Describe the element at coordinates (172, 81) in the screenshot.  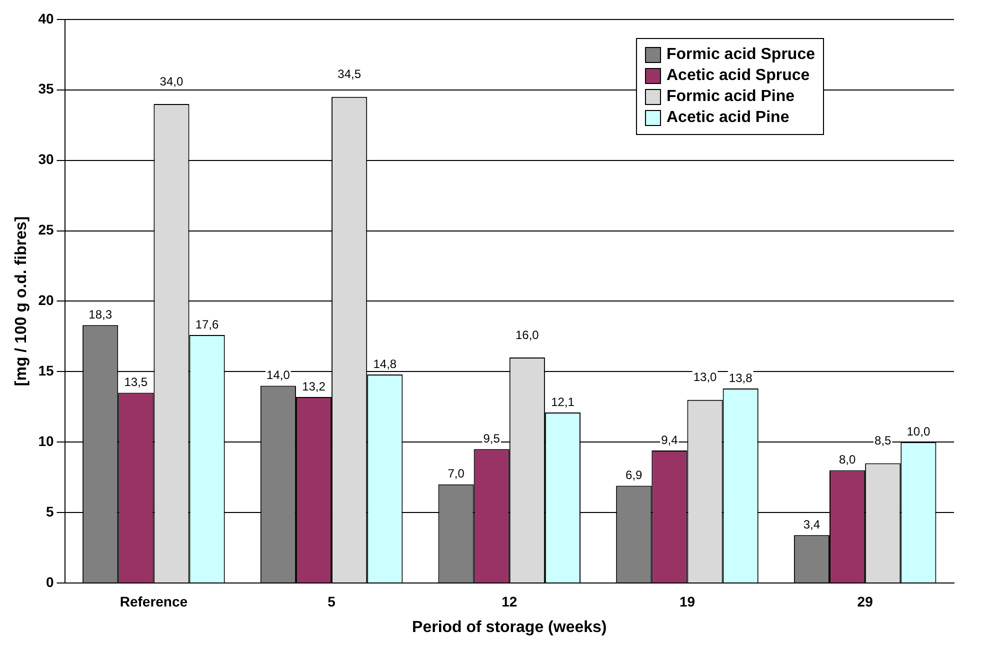
I see `data-label: 34,0` at that location.